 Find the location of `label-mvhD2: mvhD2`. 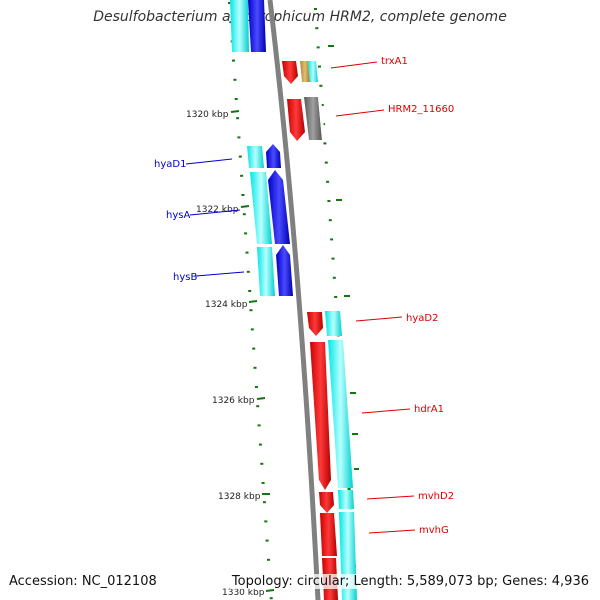

label-mvhD2: mvhD2 is located at coordinates (436, 496).